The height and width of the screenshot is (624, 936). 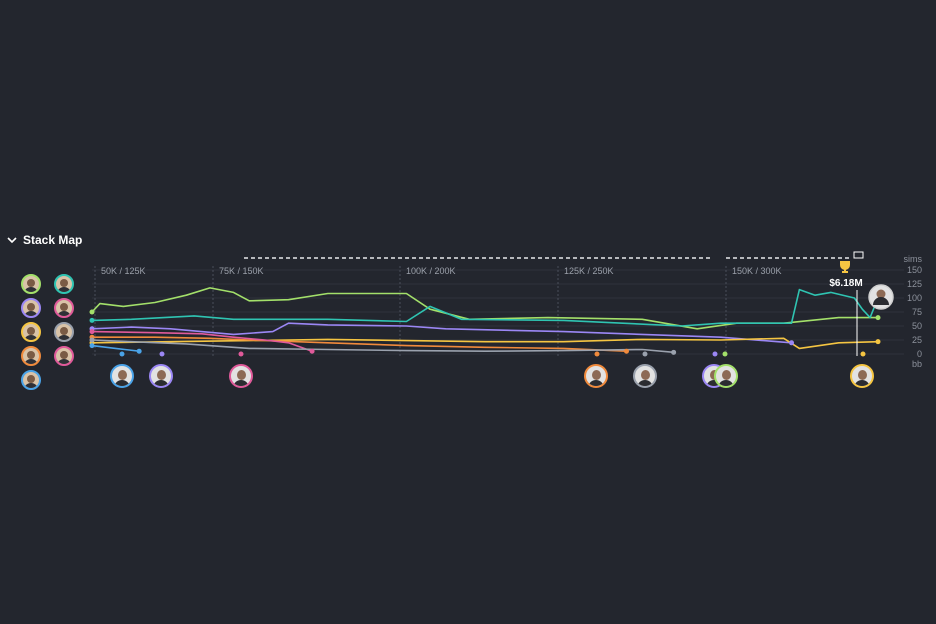 What do you see at coordinates (919, 354) in the screenshot?
I see `y-tick-label: 0` at bounding box center [919, 354].